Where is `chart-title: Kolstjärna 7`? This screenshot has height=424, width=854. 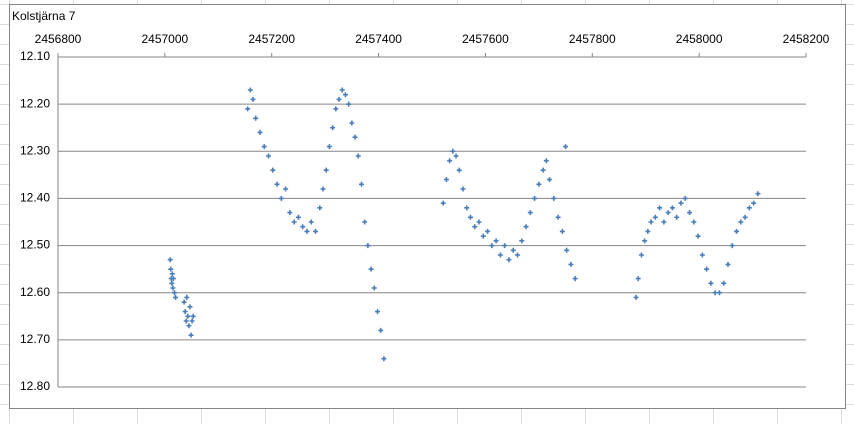
chart-title: Kolstjärna 7 is located at coordinates (44, 16).